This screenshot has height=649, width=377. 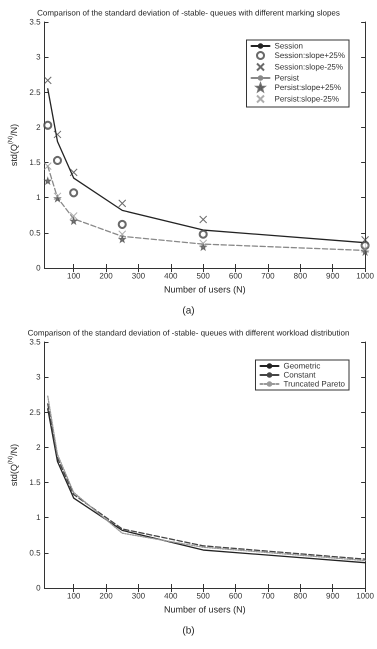 I want to click on legend-label: Persist:slope-25%, so click(x=306, y=99).